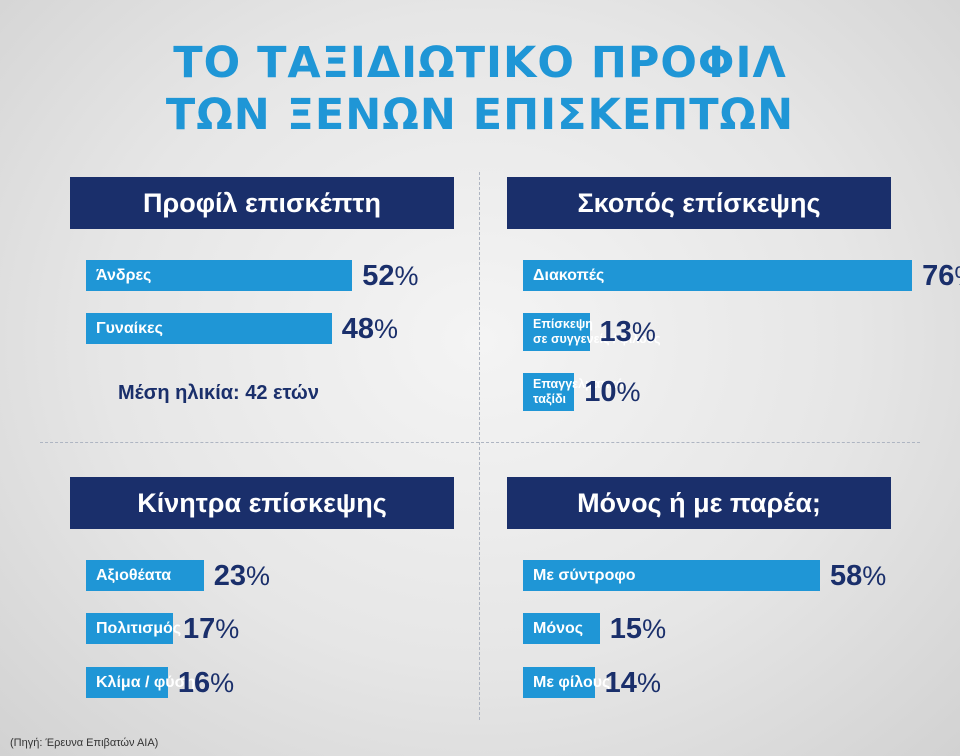 The image size is (960, 756). I want to click on value-number: 10, so click(600, 392).